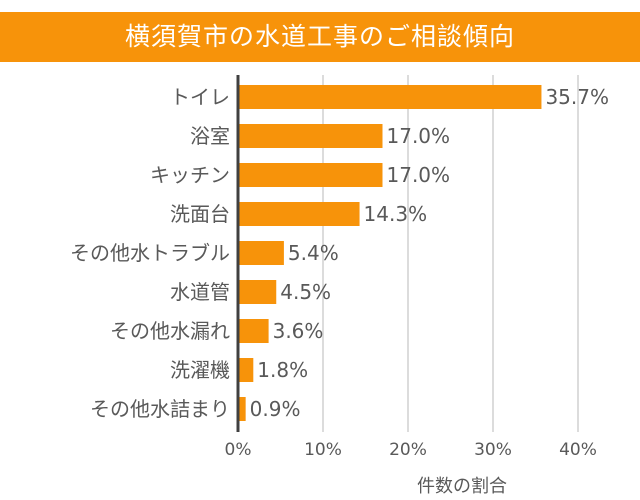 The image size is (640, 500). What do you see at coordinates (396, 214) in the screenshot?
I see `data-label: 14.3%` at bounding box center [396, 214].